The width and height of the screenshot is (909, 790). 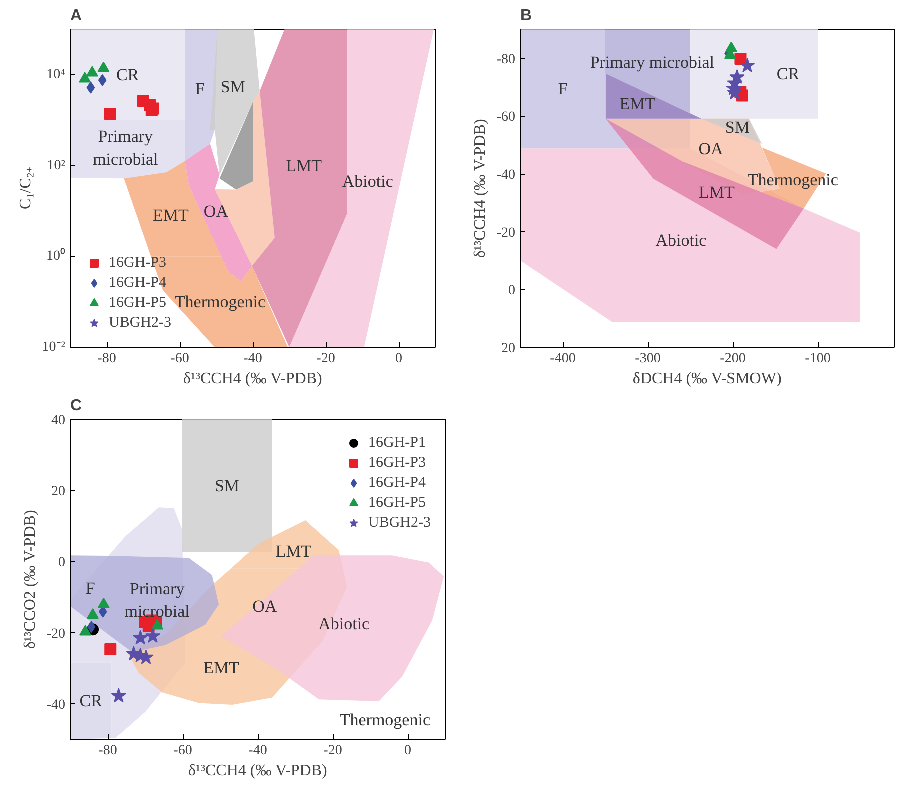 What do you see at coordinates (397, 443) in the screenshot?
I see `legend-label: 16GH-P1` at bounding box center [397, 443].